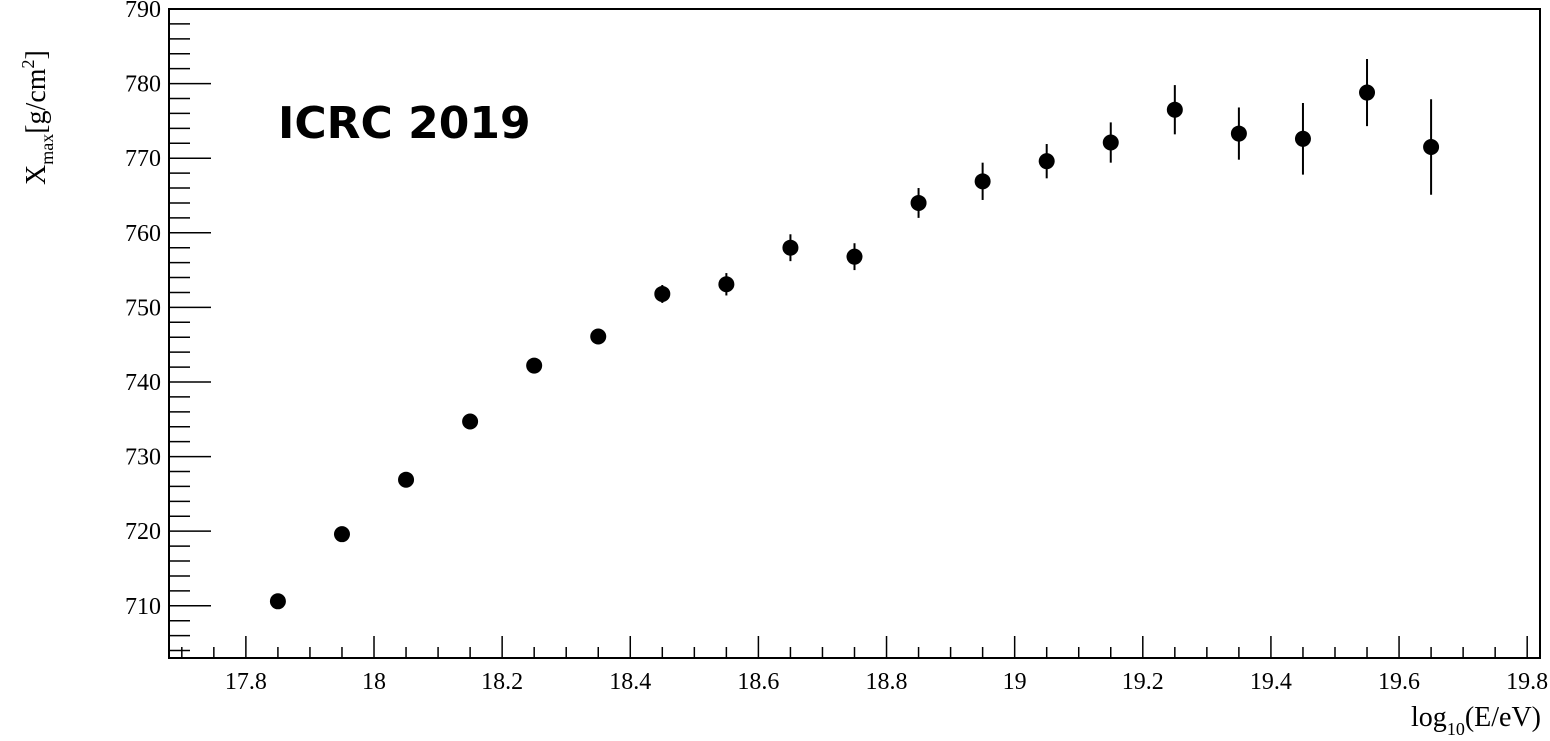 Image resolution: width=1550 pixels, height=741 pixels. Describe the element at coordinates (502, 682) in the screenshot. I see `x-tick-label: 18.2` at that location.